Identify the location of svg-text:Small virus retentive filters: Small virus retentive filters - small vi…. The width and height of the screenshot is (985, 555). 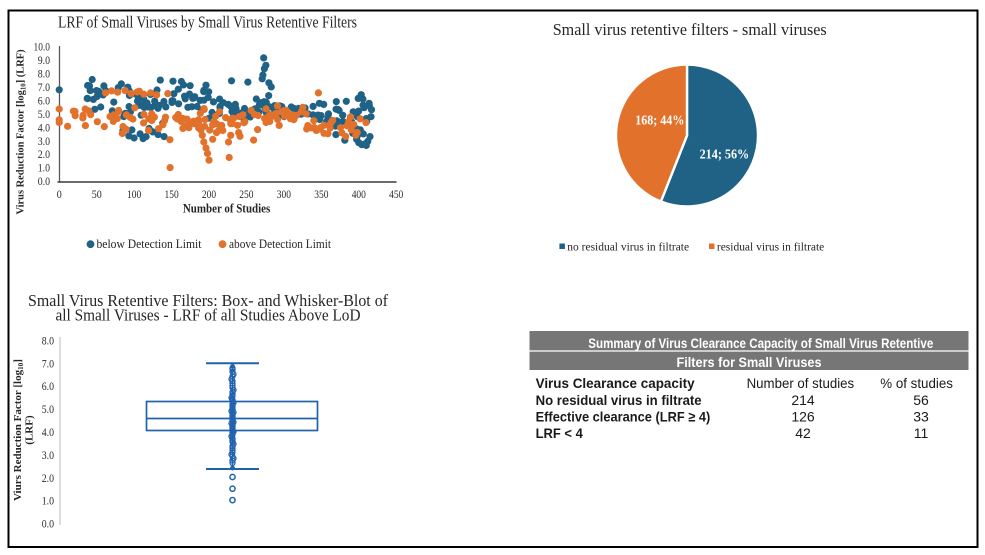
(690, 29).